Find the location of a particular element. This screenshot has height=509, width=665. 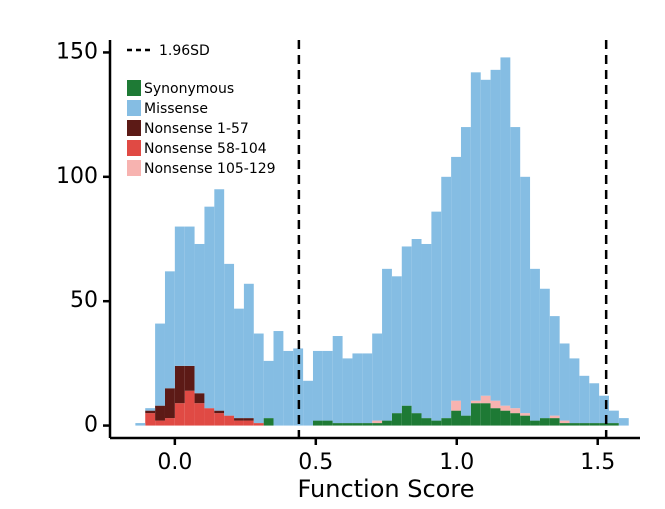

legend-label: Synonymous is located at coordinates (189, 89).